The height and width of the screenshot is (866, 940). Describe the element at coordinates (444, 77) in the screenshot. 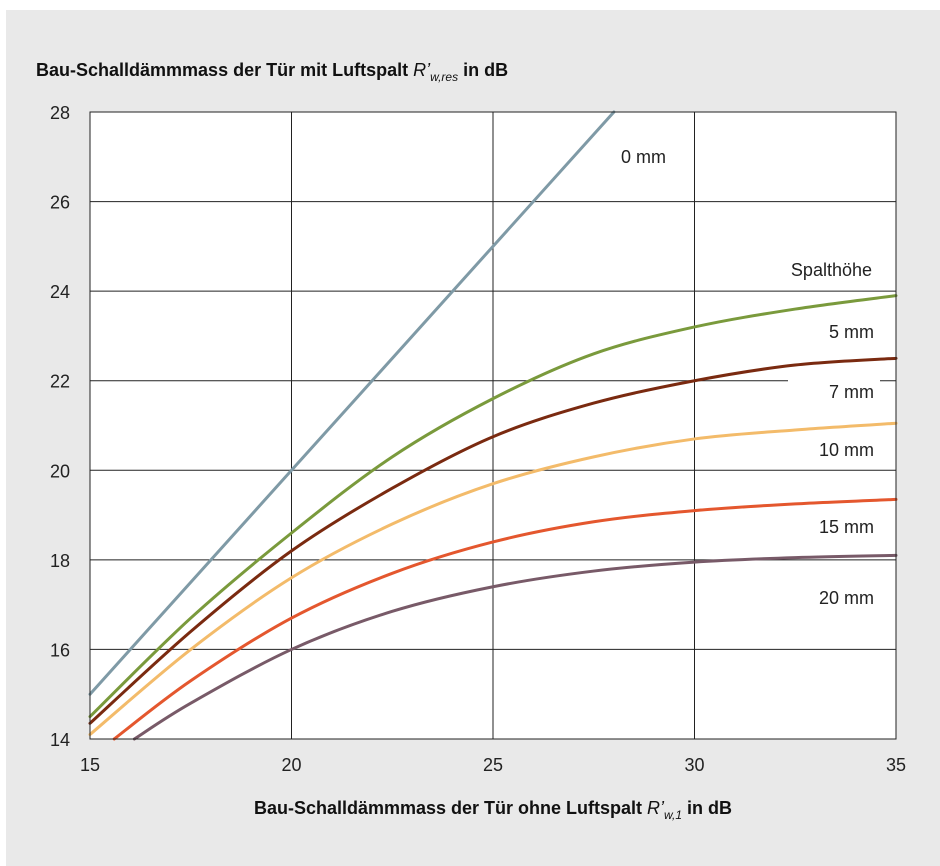

I see `y-axis-title-subscript: w,res` at that location.